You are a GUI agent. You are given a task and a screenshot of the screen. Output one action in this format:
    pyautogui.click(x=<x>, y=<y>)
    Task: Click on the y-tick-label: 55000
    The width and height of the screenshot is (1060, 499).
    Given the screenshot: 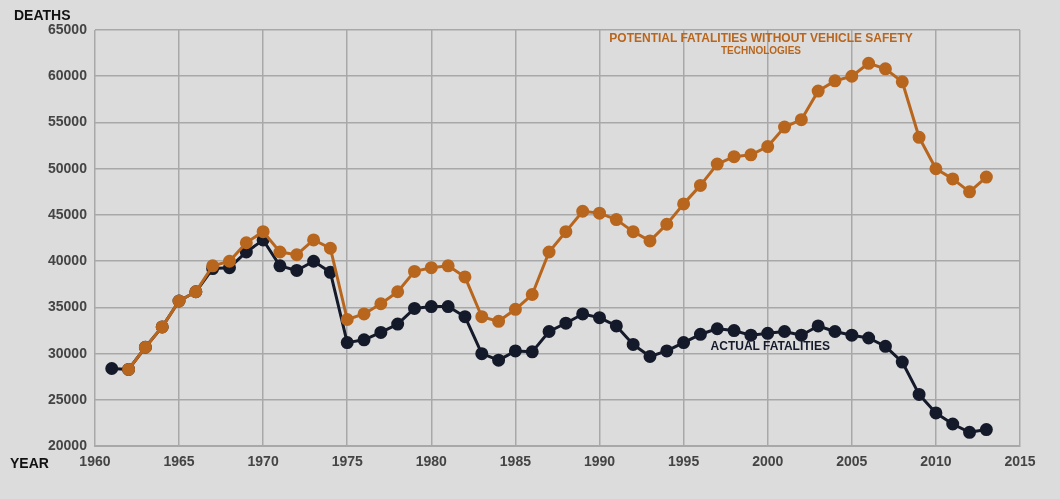 What is the action you would take?
    pyautogui.click(x=67, y=121)
    